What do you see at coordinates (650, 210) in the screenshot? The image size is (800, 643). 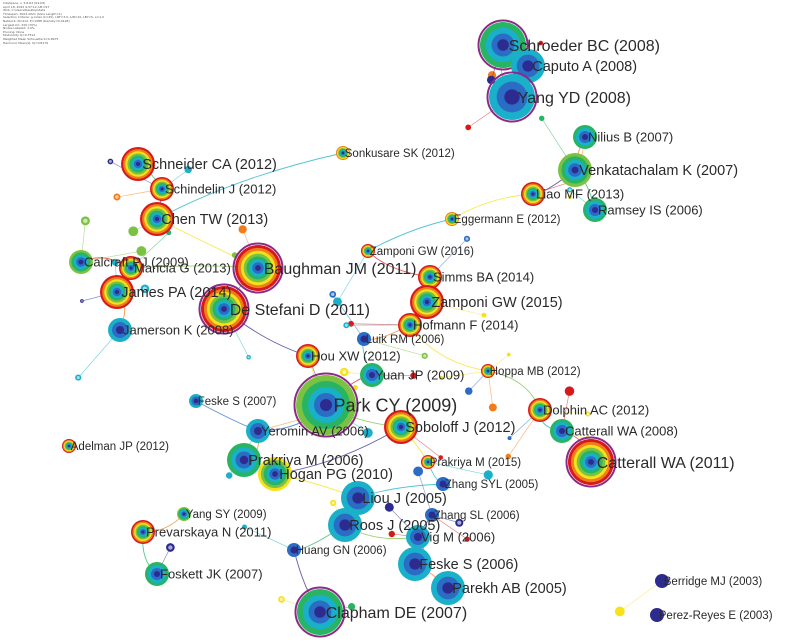 I see `node-label: Ramsey IS (2006)` at bounding box center [650, 210].